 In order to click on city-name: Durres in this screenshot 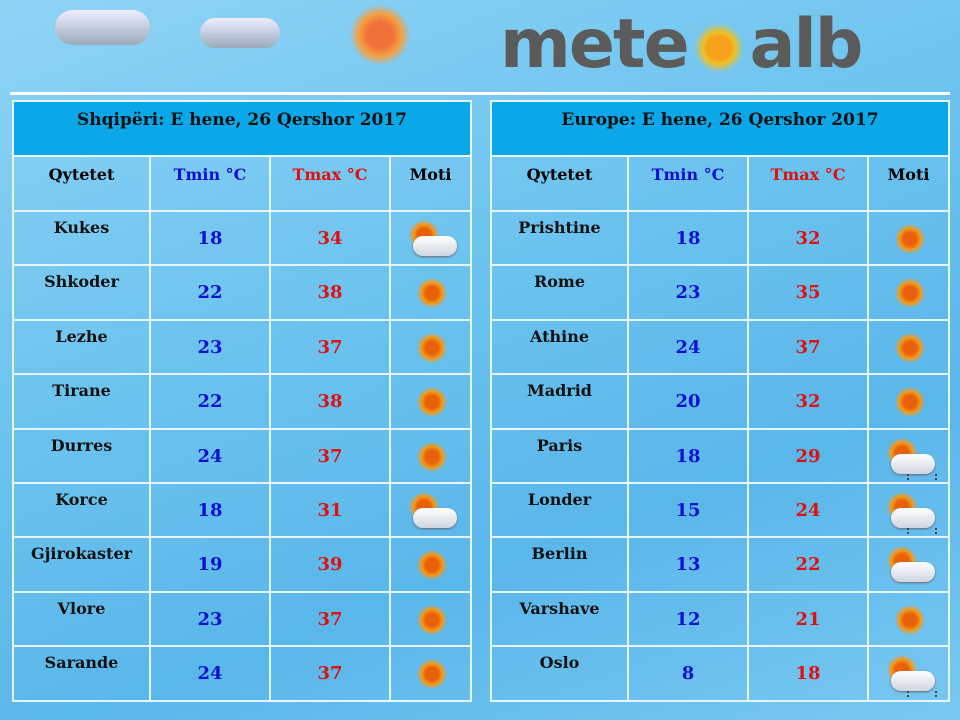, I will do `click(81, 455)`.